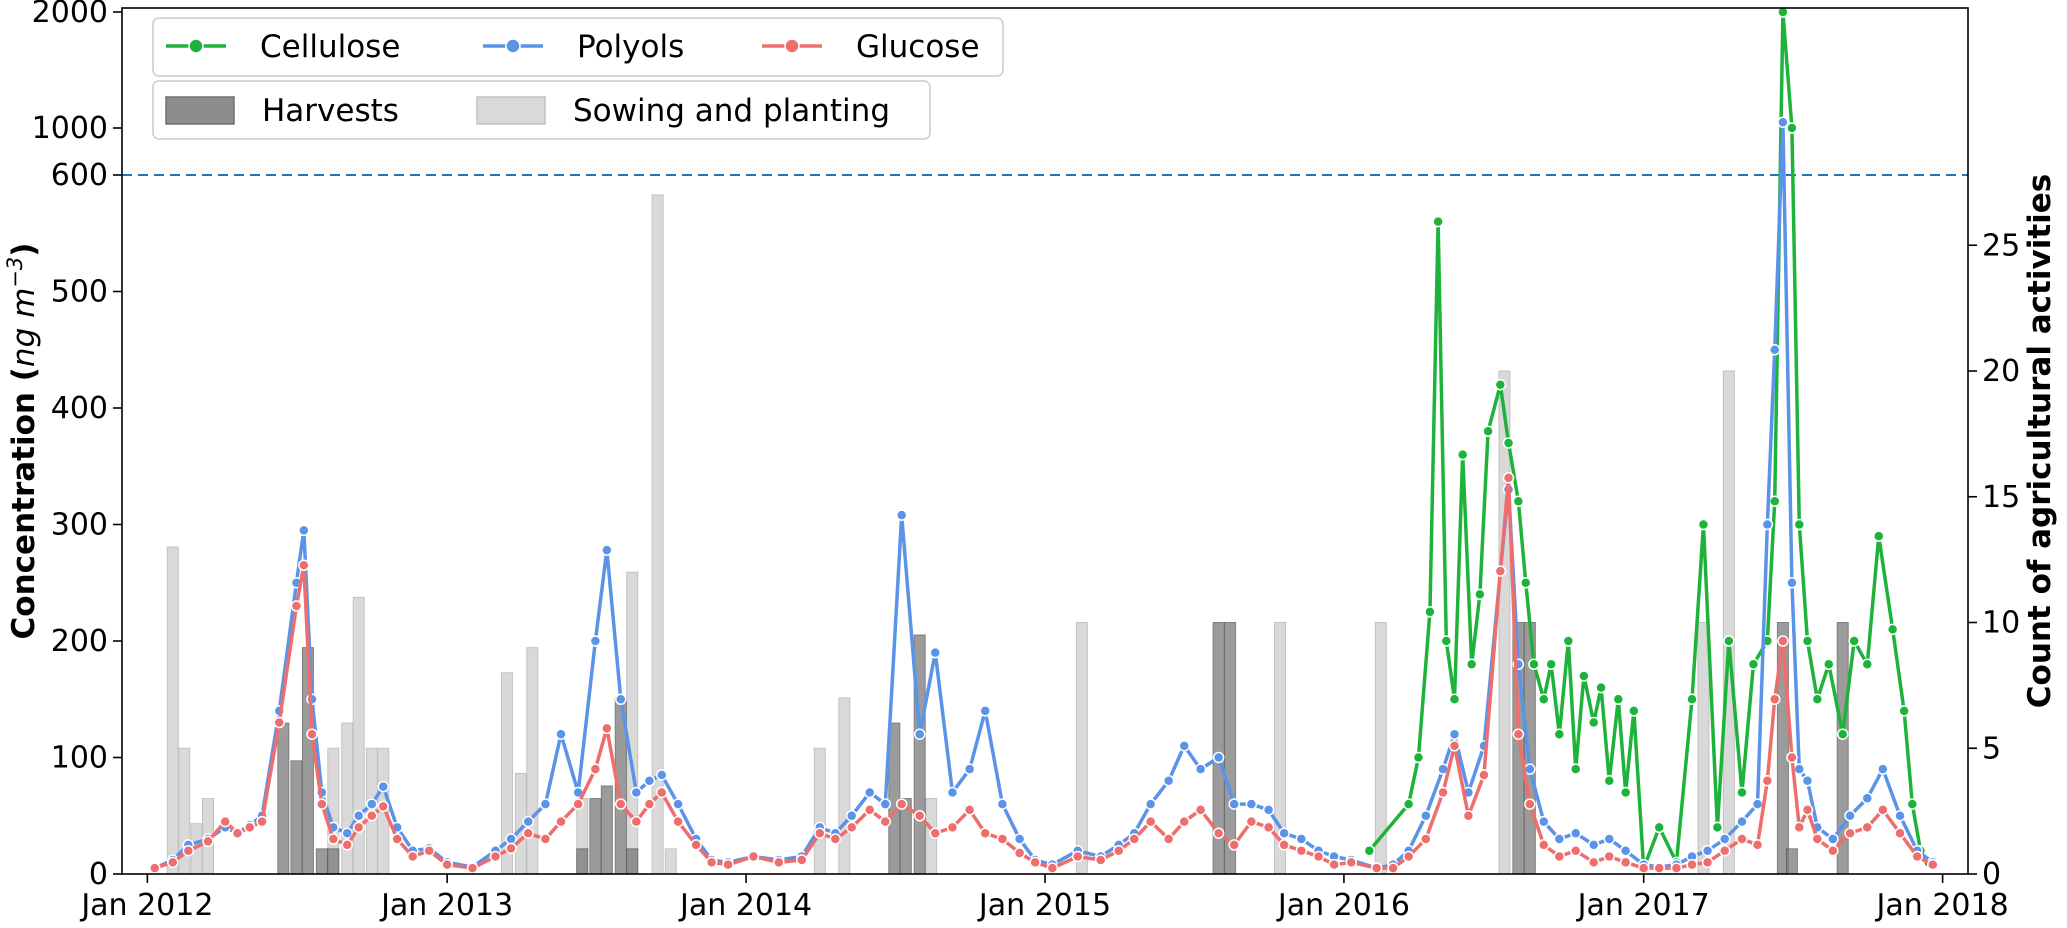 This screenshot has height=928, width=2067. Describe the element at coordinates (200, 110) in the screenshot. I see `legend-harvests-swatch` at that location.